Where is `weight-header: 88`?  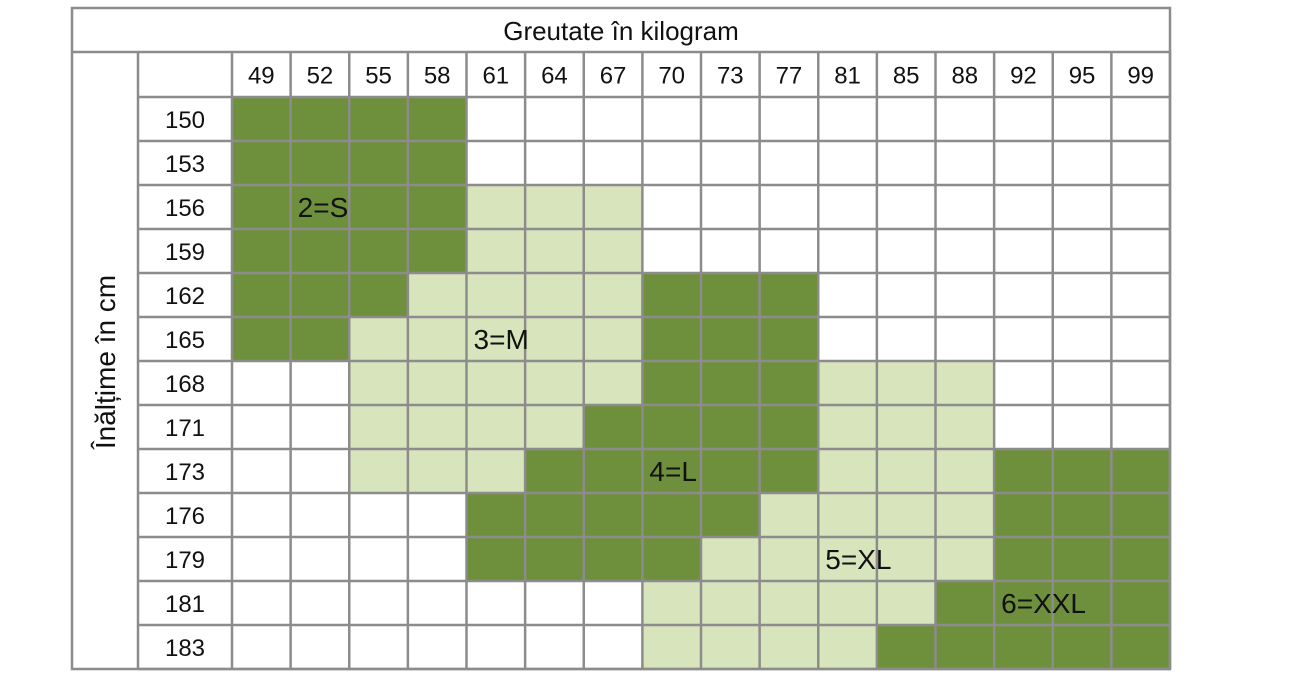 weight-header: 88 is located at coordinates (964, 76).